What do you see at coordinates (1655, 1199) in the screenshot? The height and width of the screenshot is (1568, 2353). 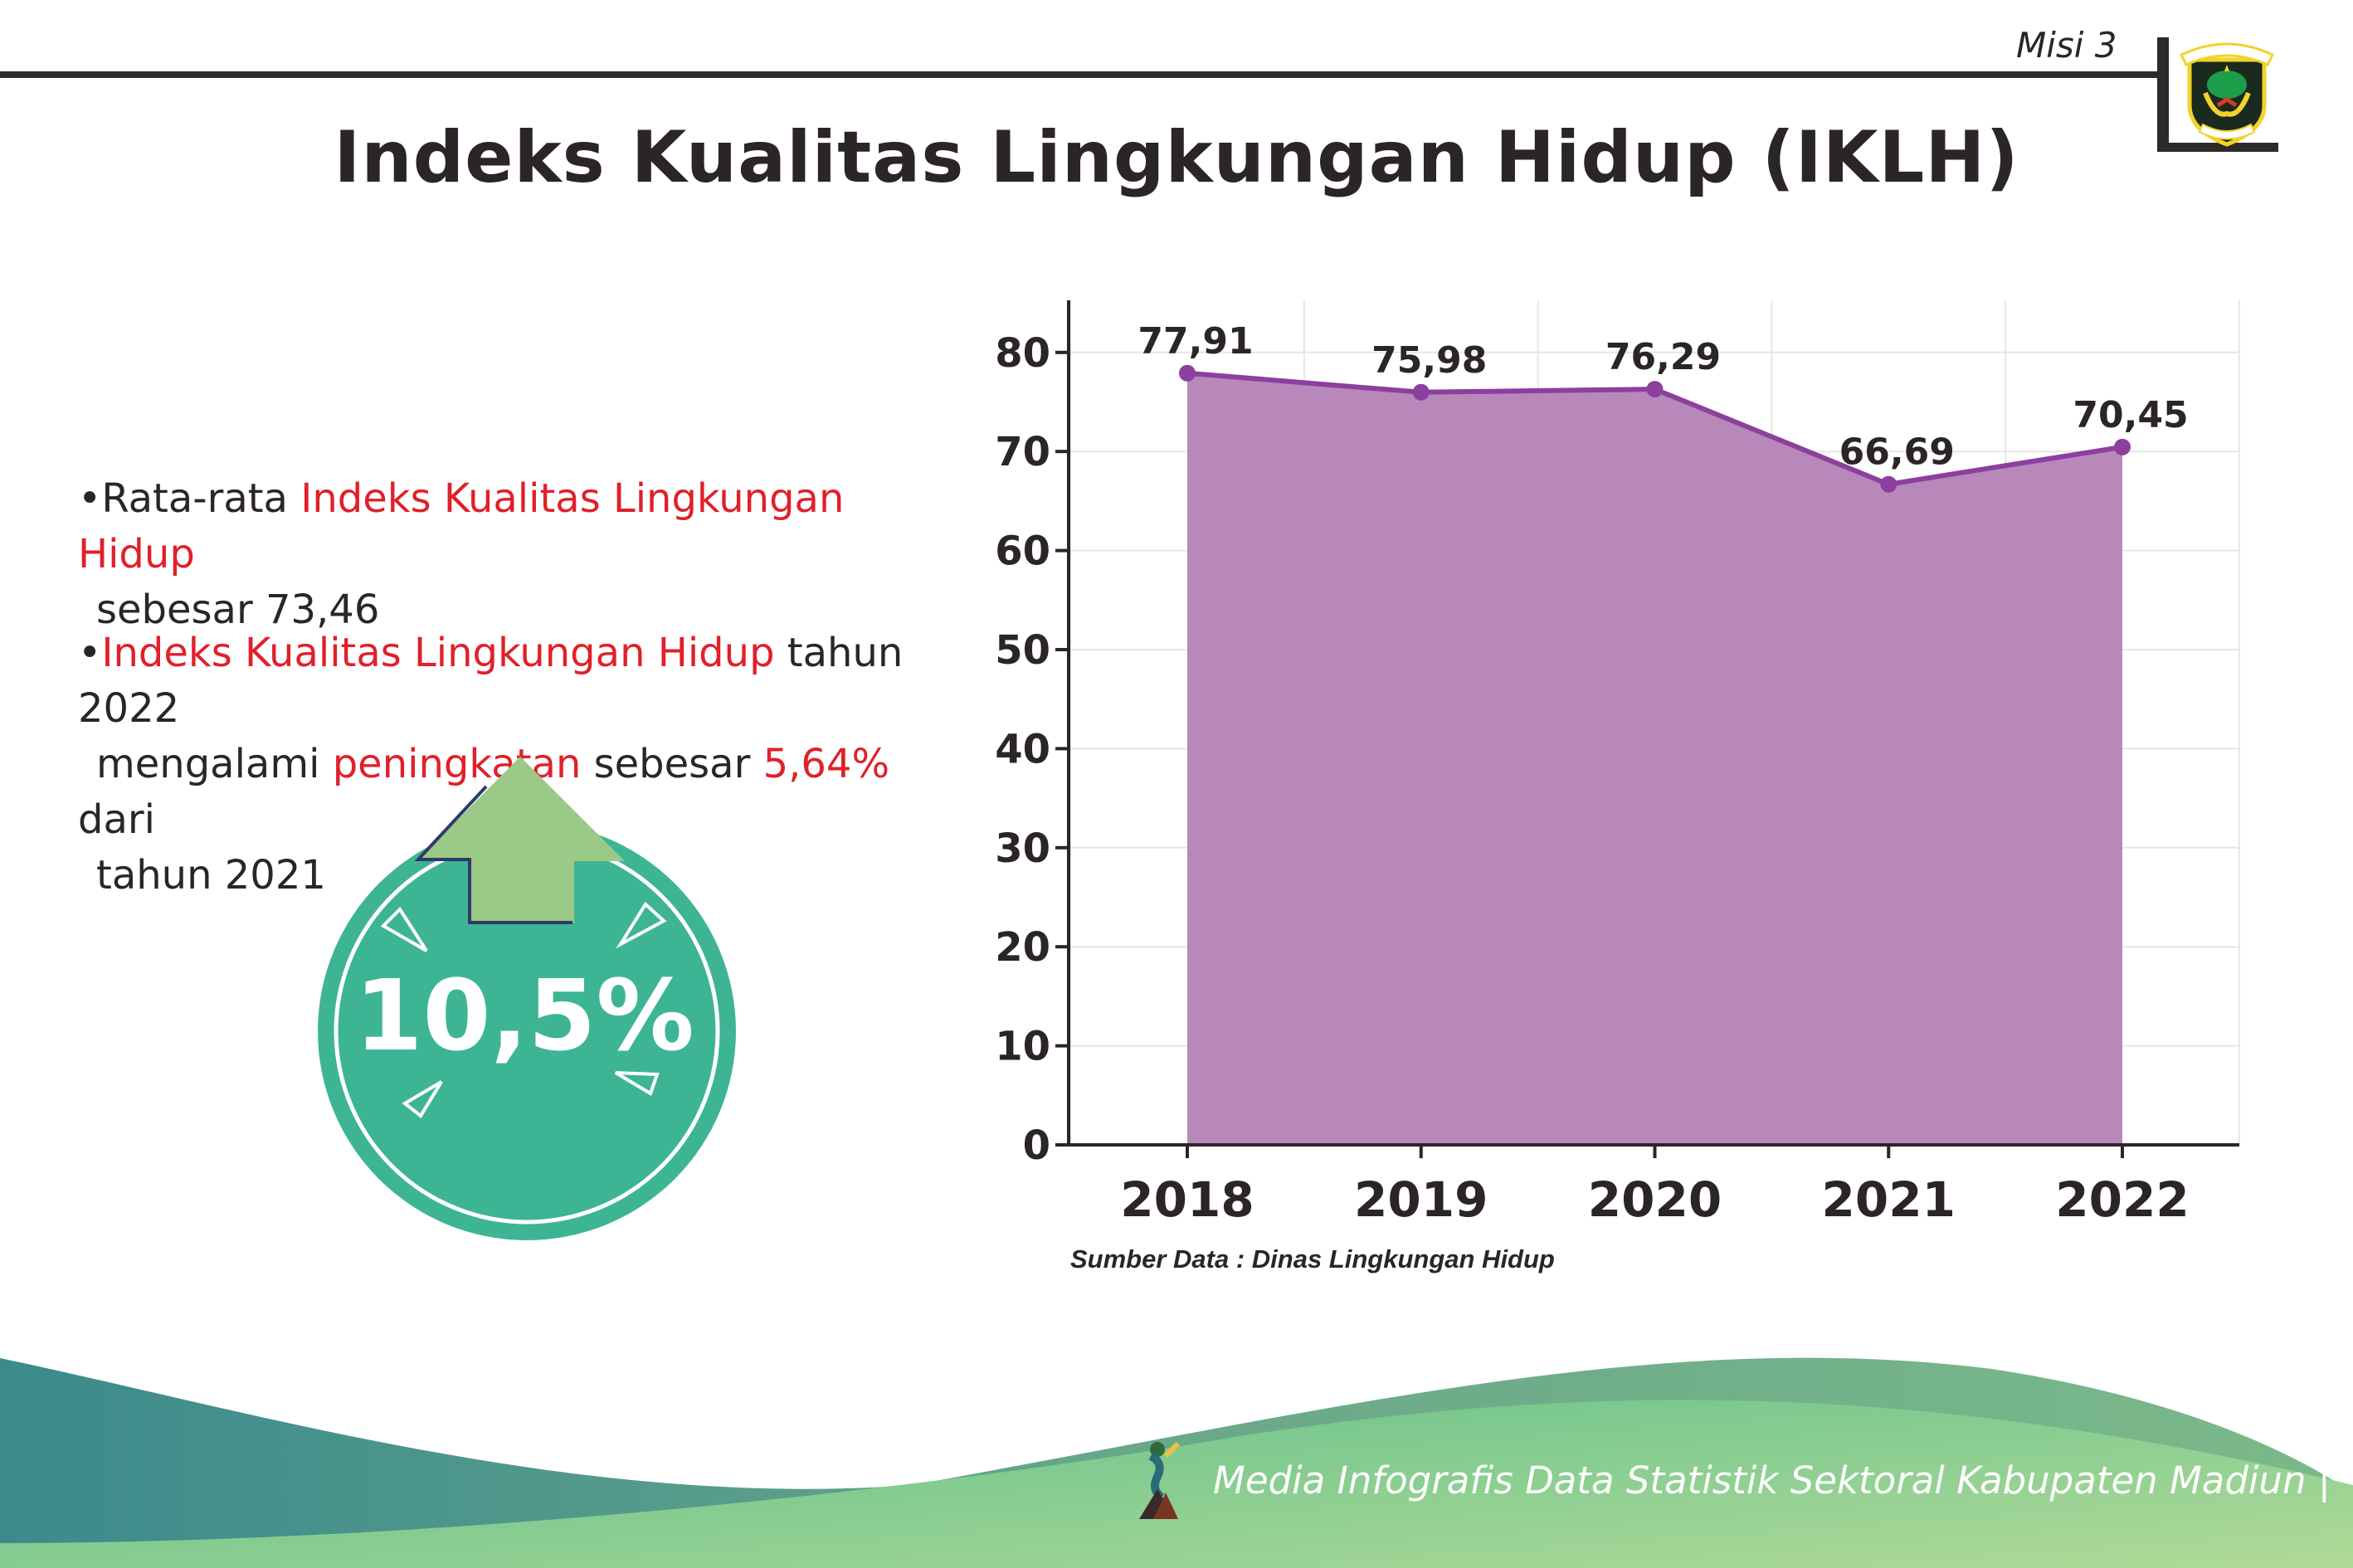 I see `x-tick-label: 2020` at bounding box center [1655, 1199].